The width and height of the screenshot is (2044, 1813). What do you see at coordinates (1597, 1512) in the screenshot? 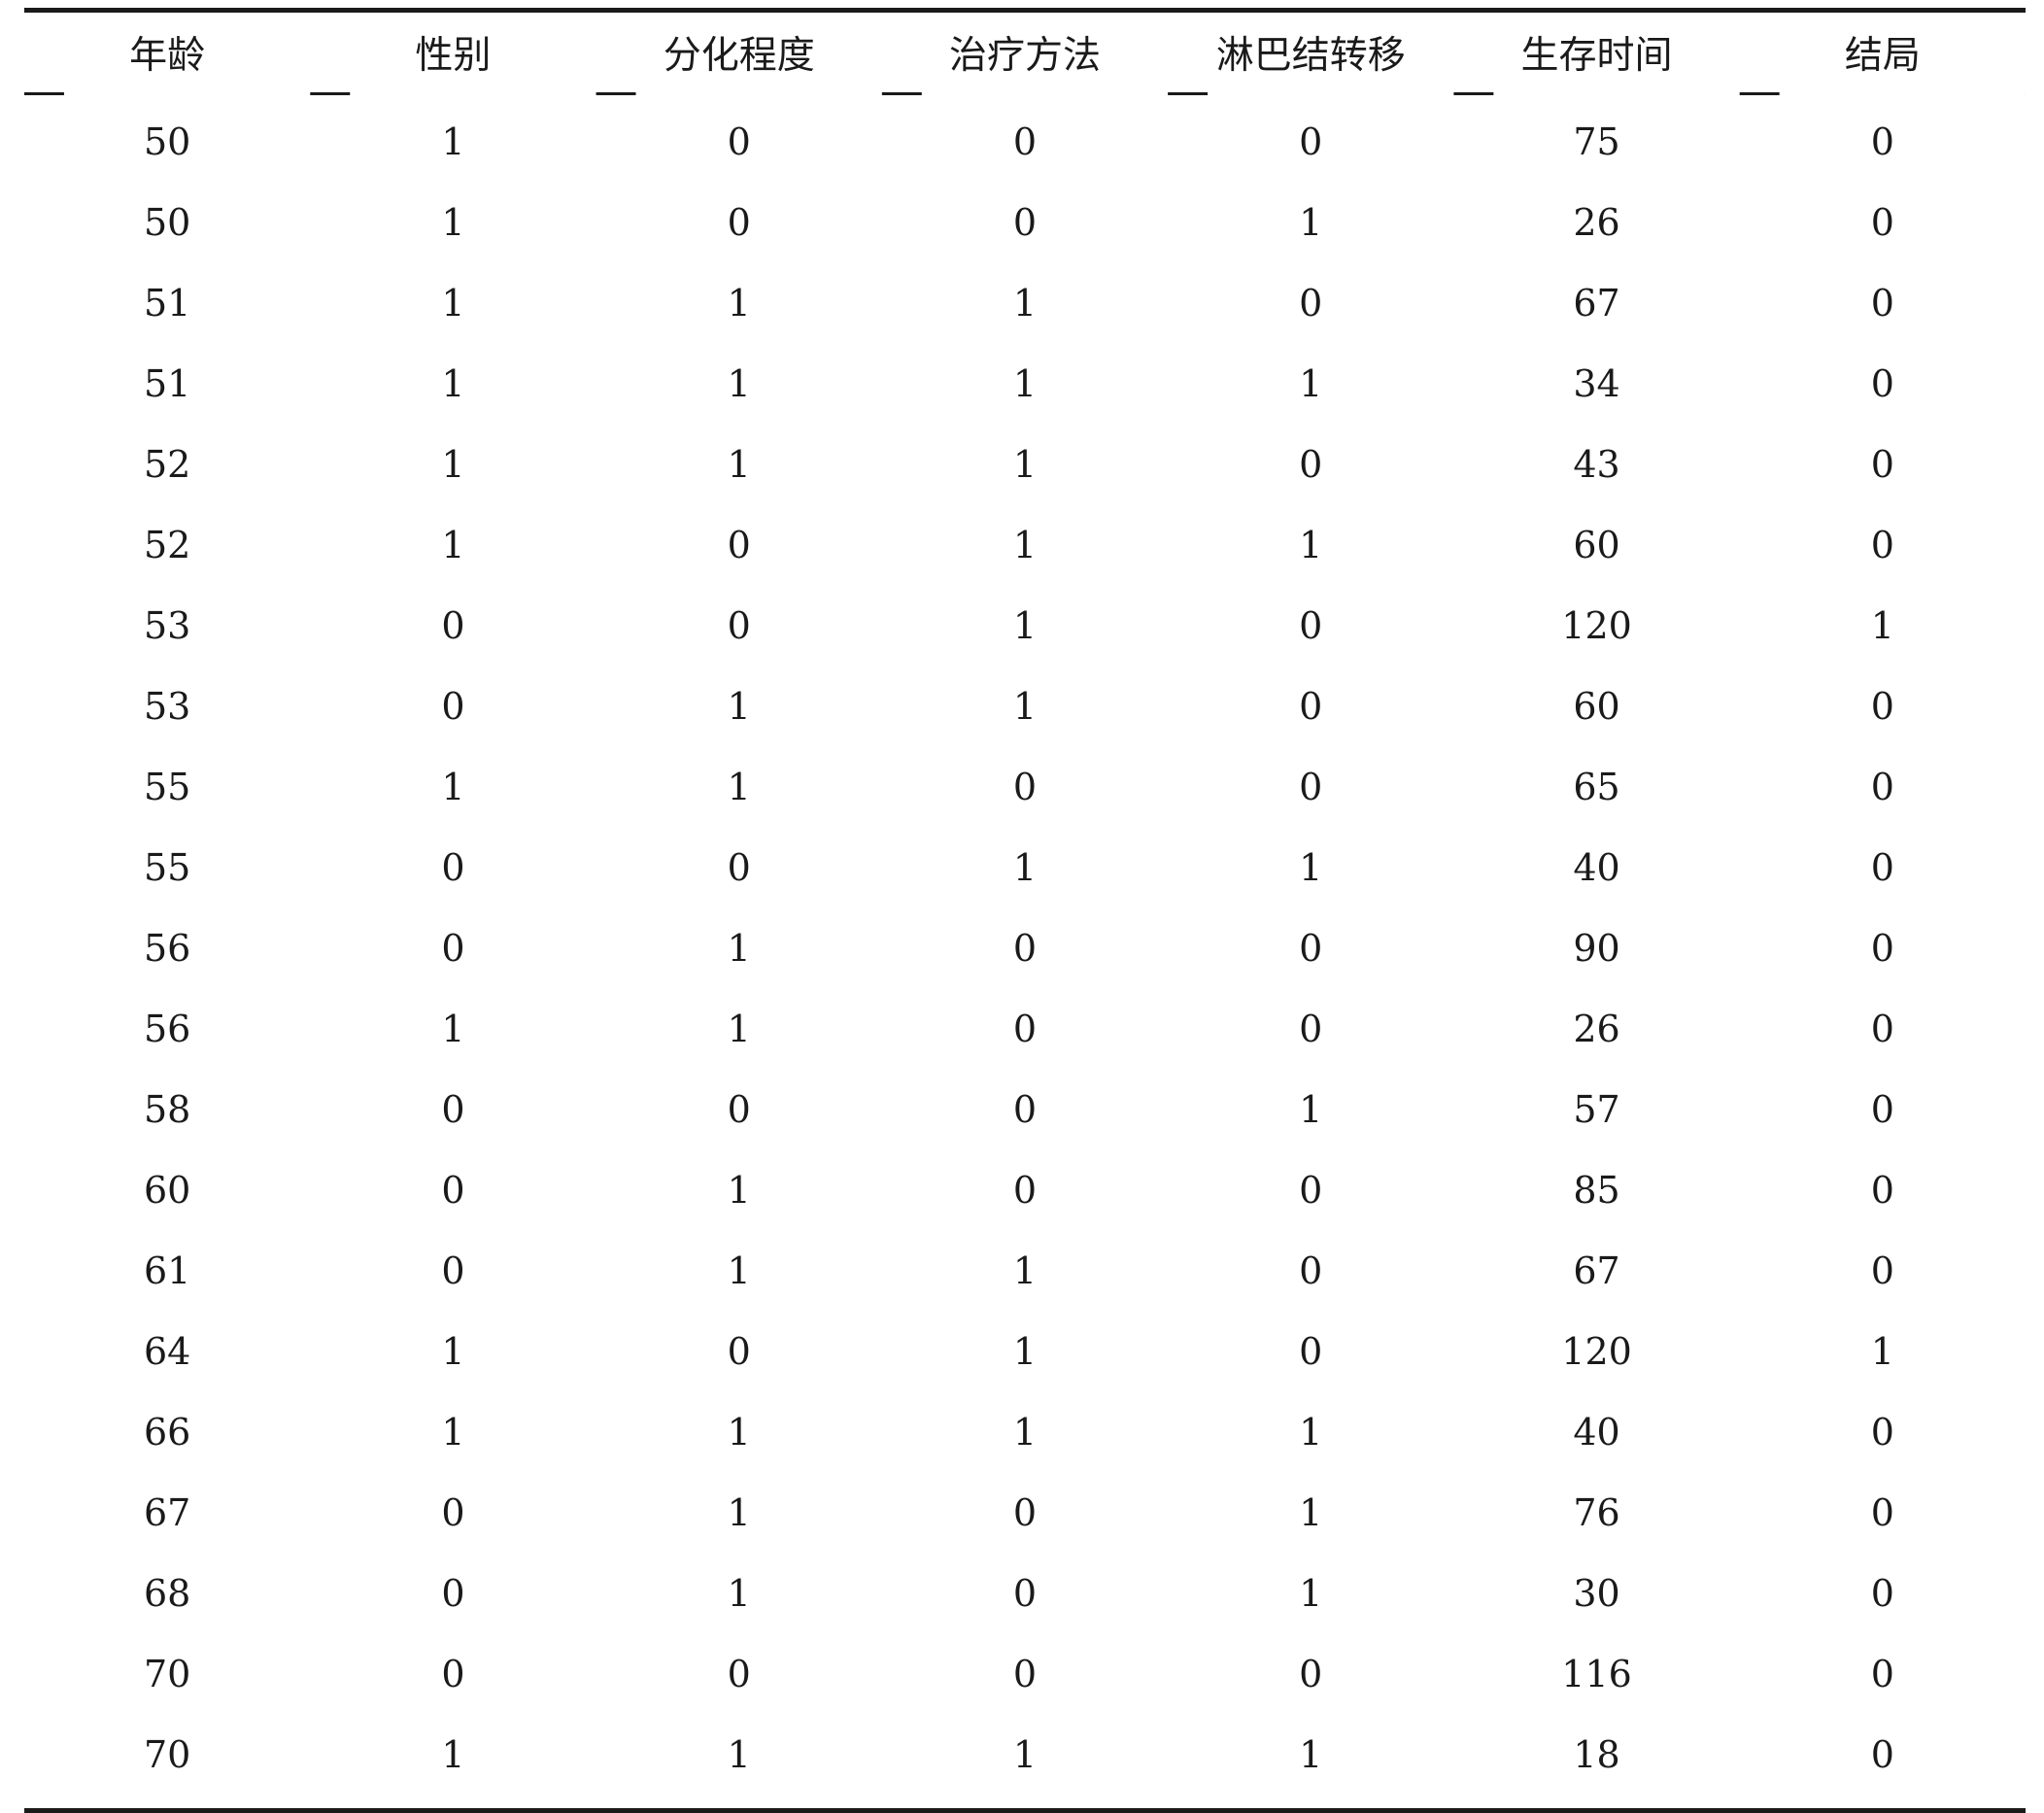
I see `cell-survival-time: 76` at bounding box center [1597, 1512].